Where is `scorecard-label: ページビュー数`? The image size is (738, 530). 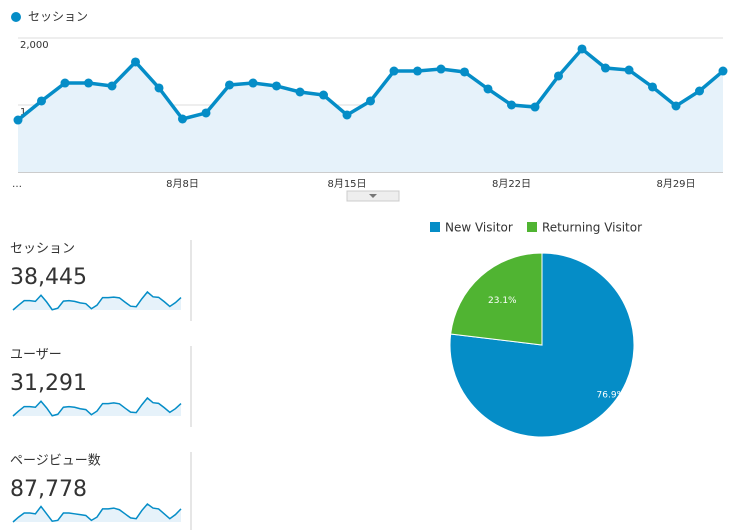 scorecard-label: ページビュー数 is located at coordinates (55, 461).